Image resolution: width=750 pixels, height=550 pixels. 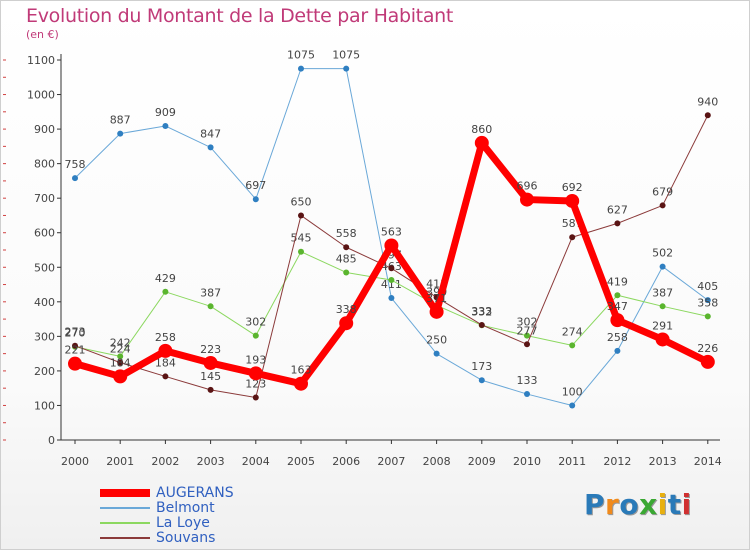 I want to click on data-label: 411, so click(x=391, y=284).